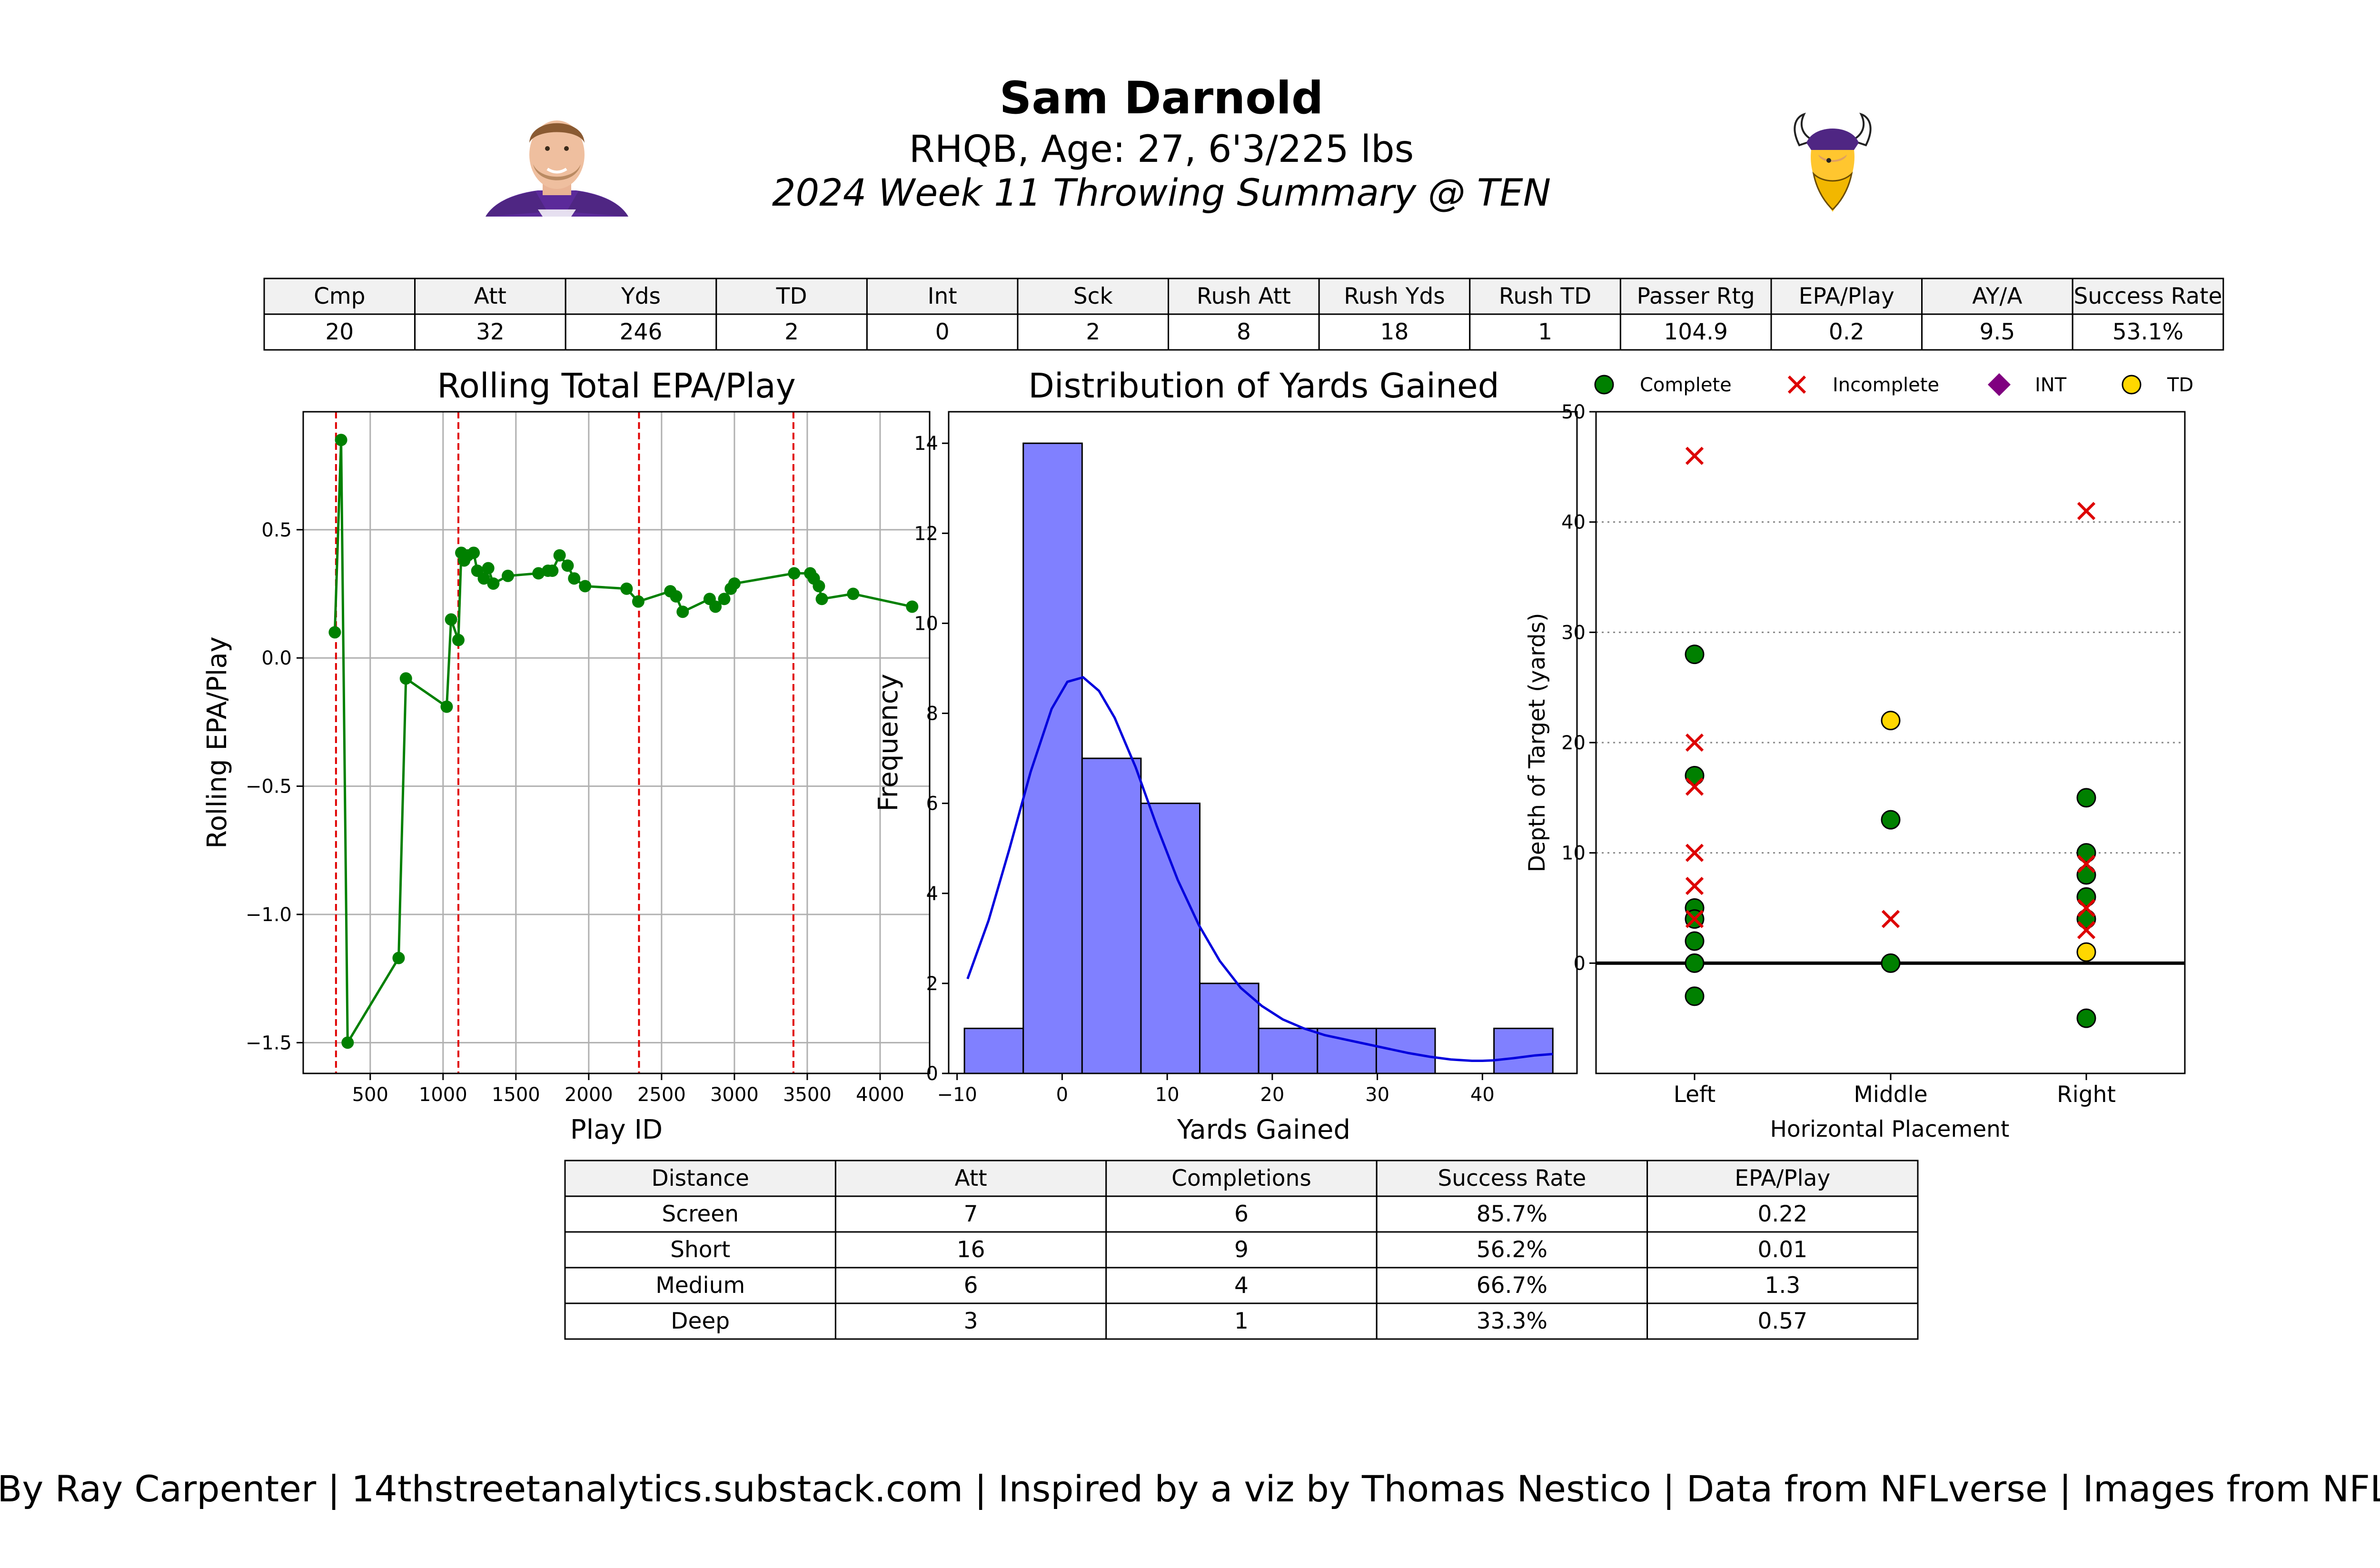 The image size is (2380, 1568). Describe the element at coordinates (1573, 854) in the screenshot. I see `scatter-y-tick-label: 10` at that location.